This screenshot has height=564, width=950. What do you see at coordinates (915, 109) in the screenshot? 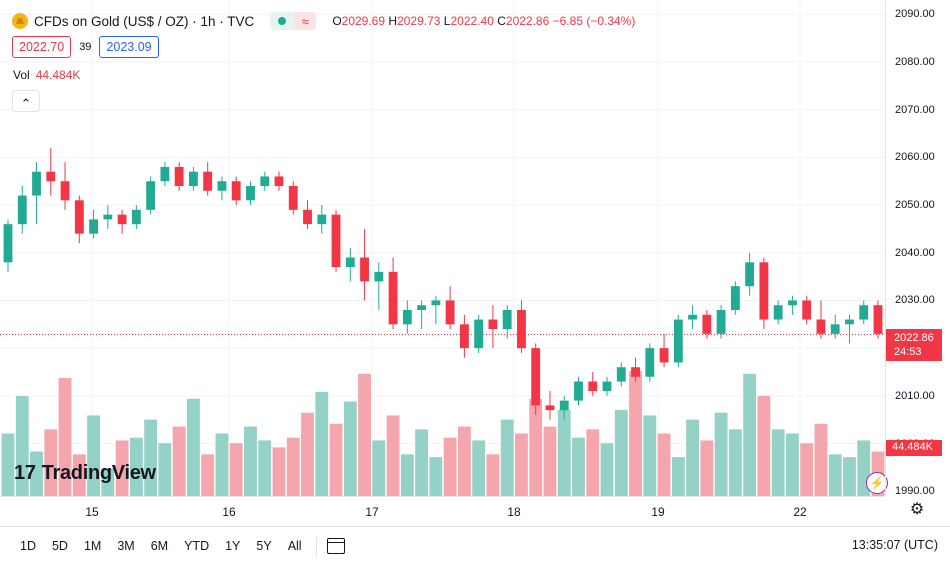
I see `price-tick-label: 2070.00` at bounding box center [915, 109].